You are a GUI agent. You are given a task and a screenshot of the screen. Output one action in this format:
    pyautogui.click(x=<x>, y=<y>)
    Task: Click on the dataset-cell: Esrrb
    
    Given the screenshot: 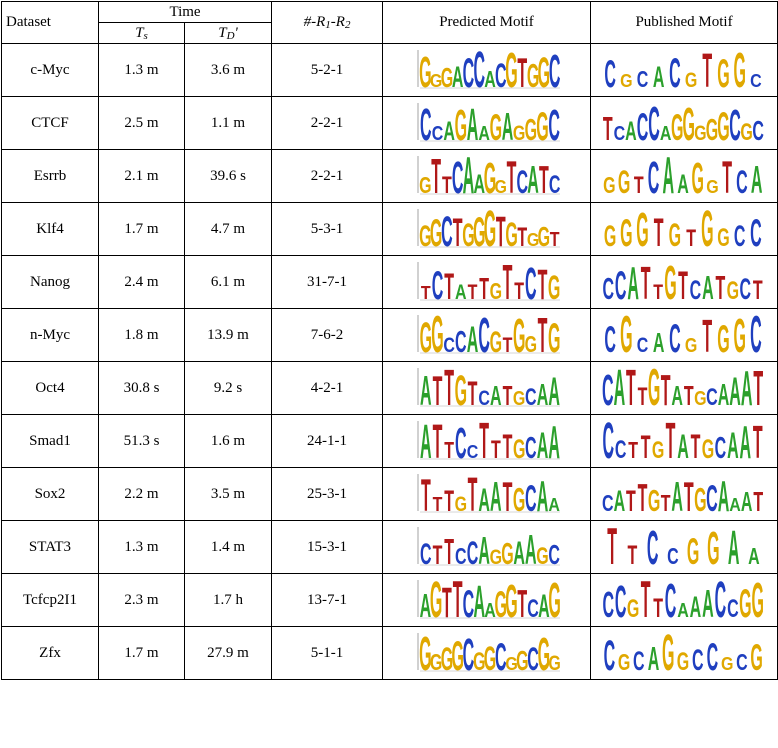 What is the action you would take?
    pyautogui.click(x=50, y=176)
    